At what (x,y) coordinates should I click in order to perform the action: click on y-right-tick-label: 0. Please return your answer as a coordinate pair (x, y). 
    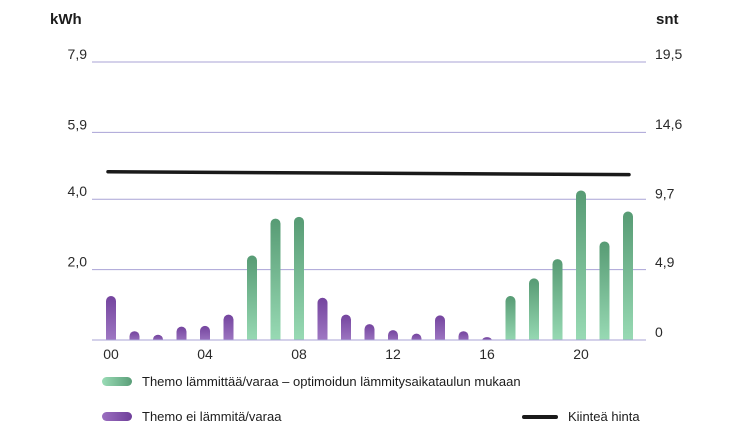
    Looking at the image, I should click on (659, 332).